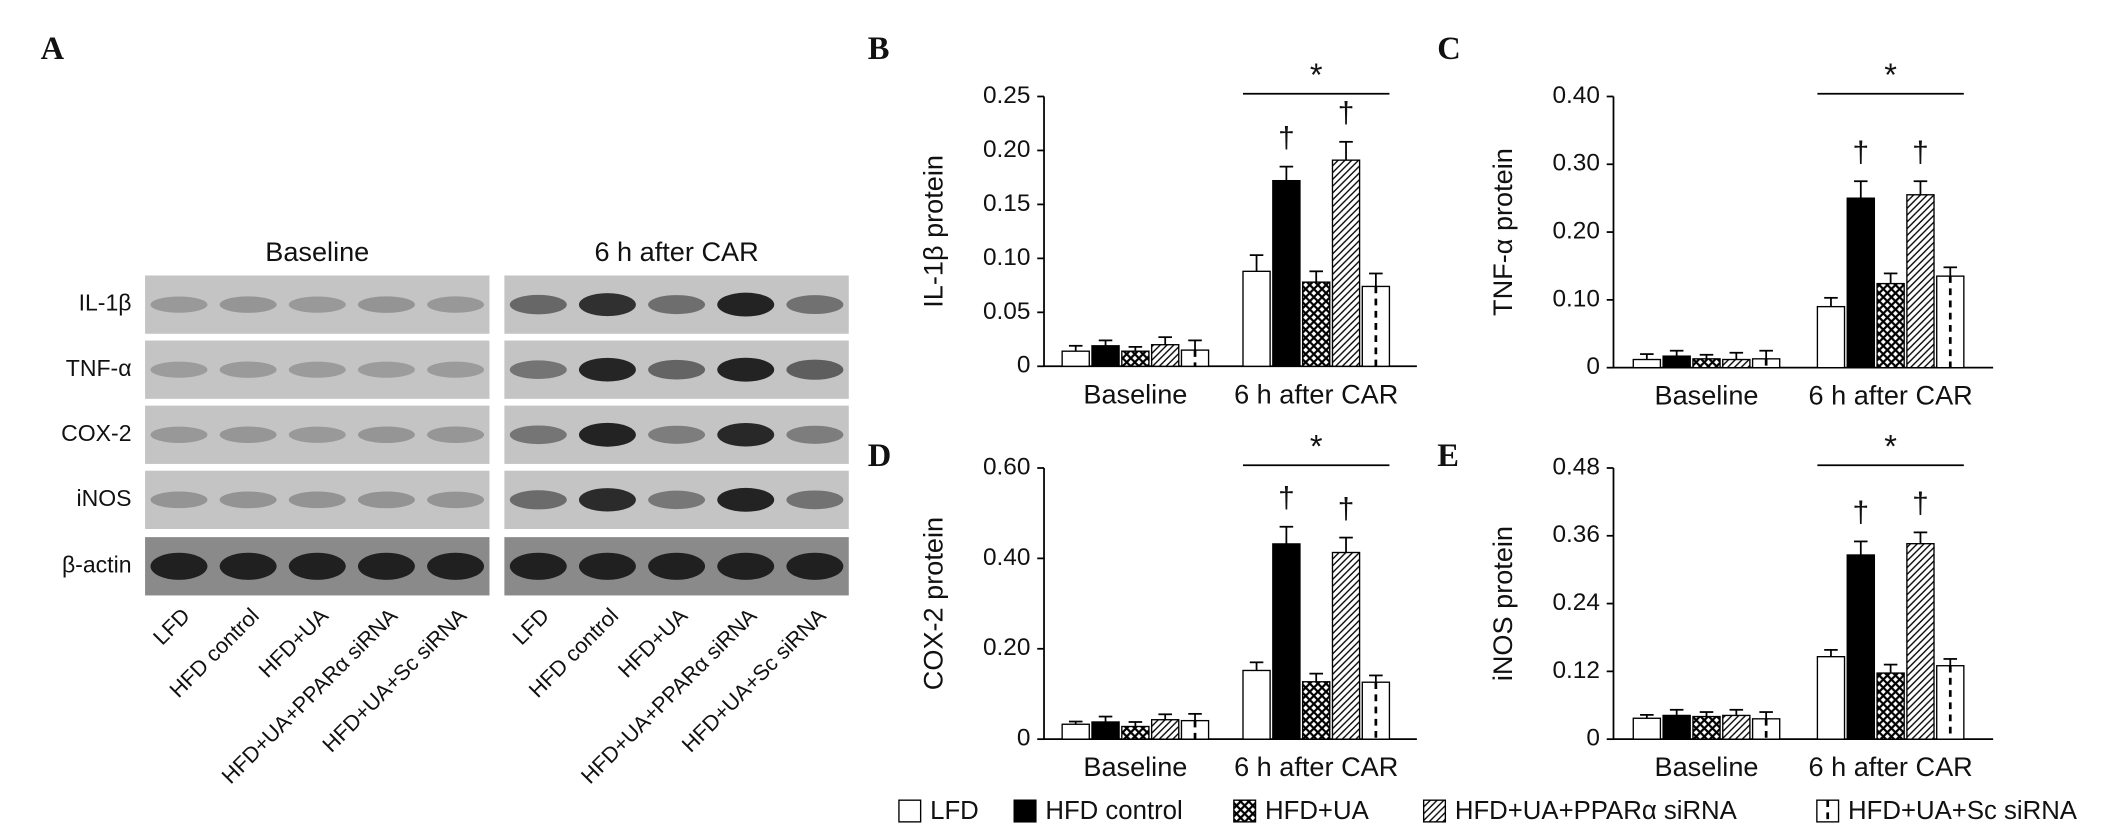 The image size is (2126, 837). I want to click on blot-group-label: 6 h after CAR, so click(676, 251).